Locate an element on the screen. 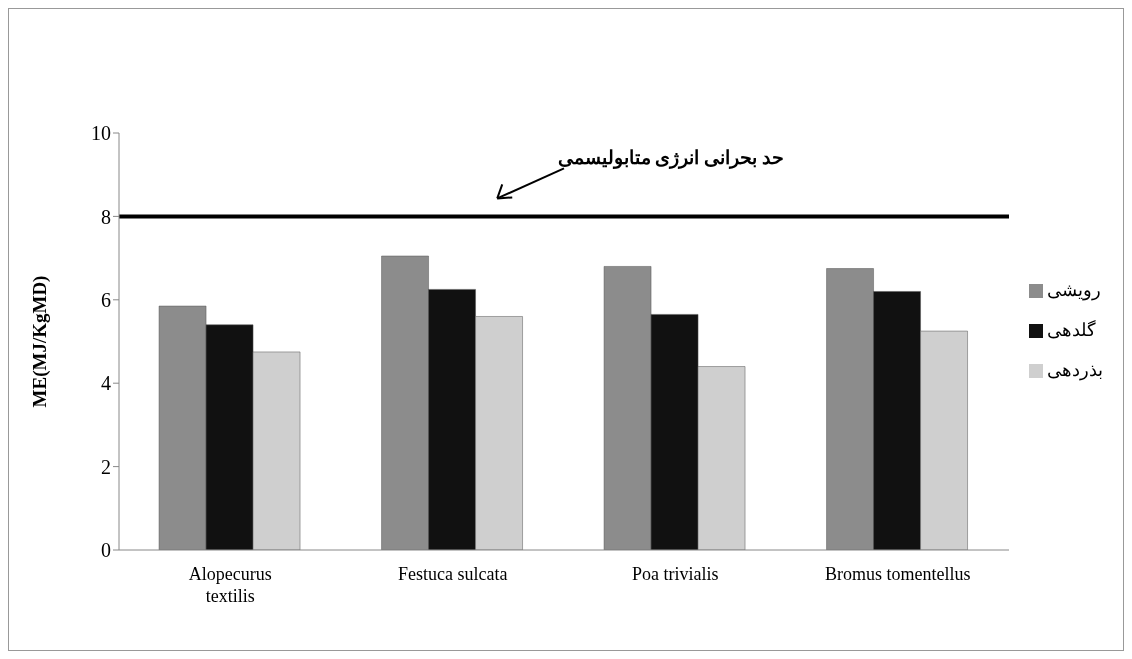 The height and width of the screenshot is (659, 1132). x-tick-label: Poa trivialis is located at coordinates (675, 574).